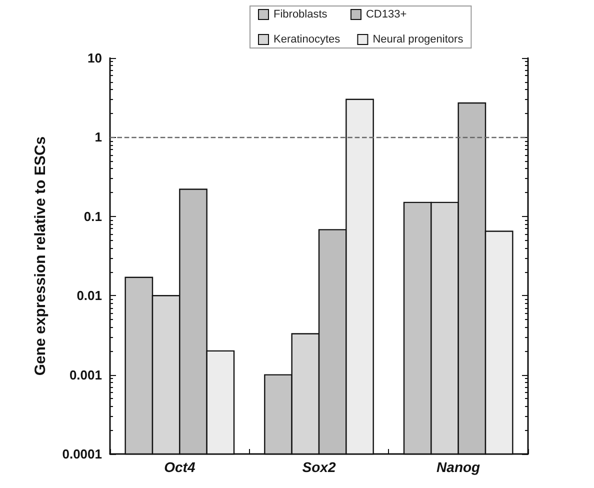 Image resolution: width=594 pixels, height=488 pixels. Describe the element at coordinates (95, 58) in the screenshot. I see `y-tick-label: 10` at that location.